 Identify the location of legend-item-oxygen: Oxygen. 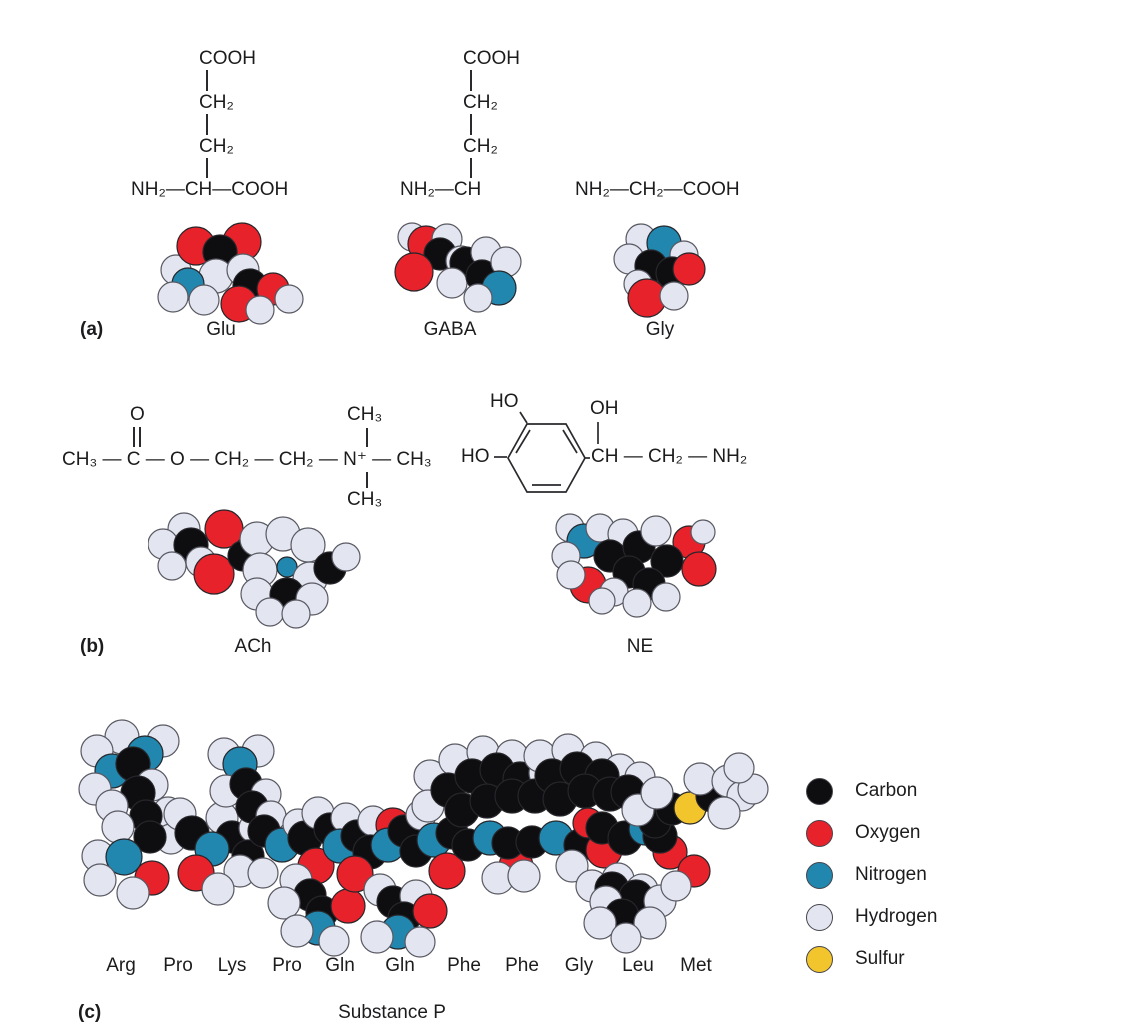
(863, 833).